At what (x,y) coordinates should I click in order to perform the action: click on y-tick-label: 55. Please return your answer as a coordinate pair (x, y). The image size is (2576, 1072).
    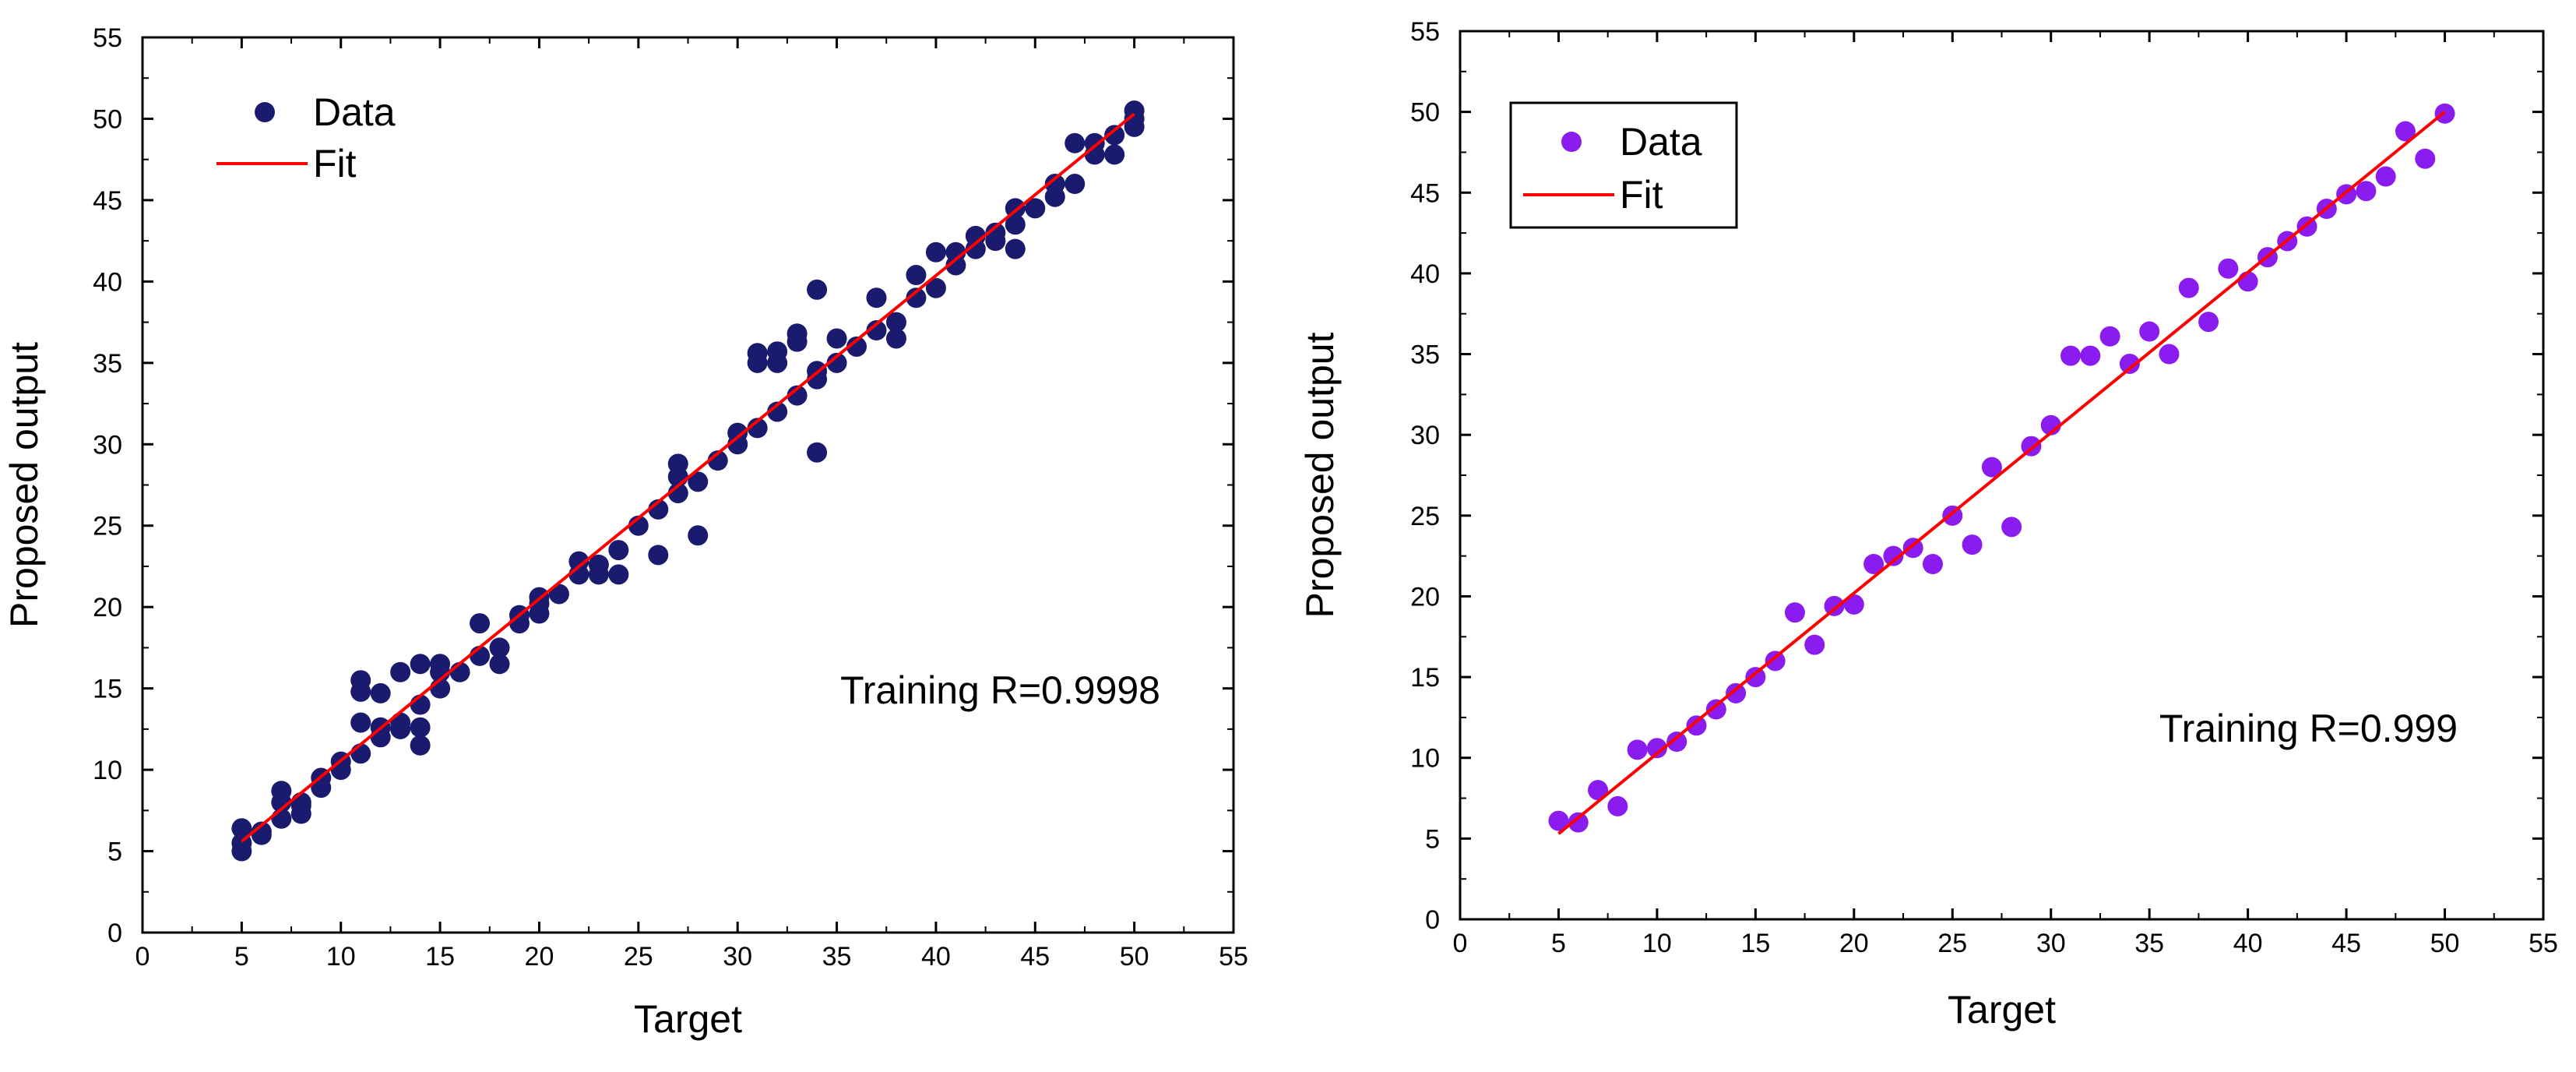
    Looking at the image, I should click on (107, 38).